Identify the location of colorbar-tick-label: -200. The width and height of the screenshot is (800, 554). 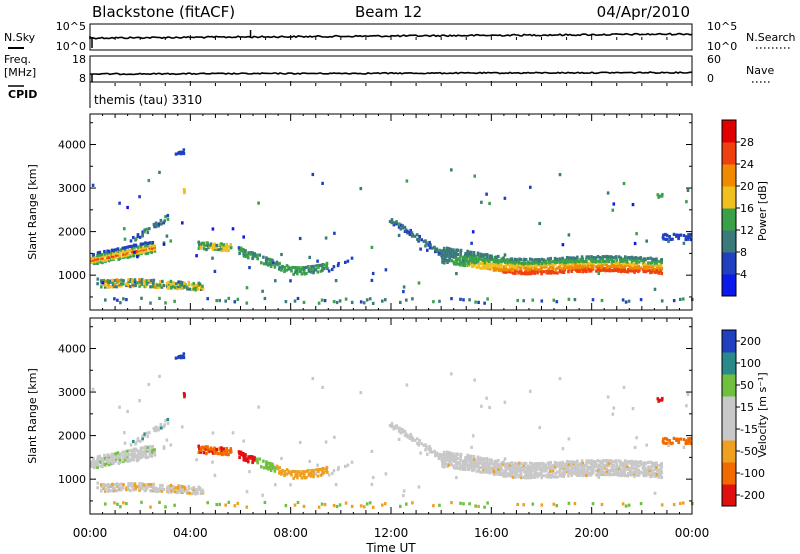
(752, 495).